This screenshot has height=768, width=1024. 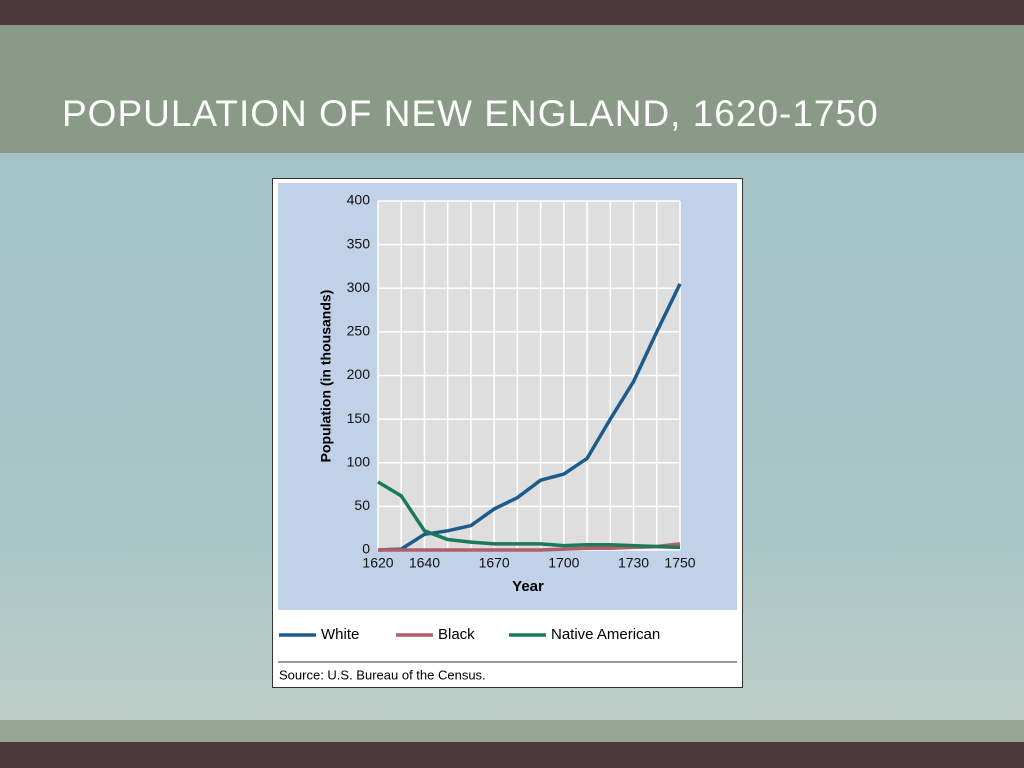 I want to click on y-tick-label: 400, so click(x=359, y=200).